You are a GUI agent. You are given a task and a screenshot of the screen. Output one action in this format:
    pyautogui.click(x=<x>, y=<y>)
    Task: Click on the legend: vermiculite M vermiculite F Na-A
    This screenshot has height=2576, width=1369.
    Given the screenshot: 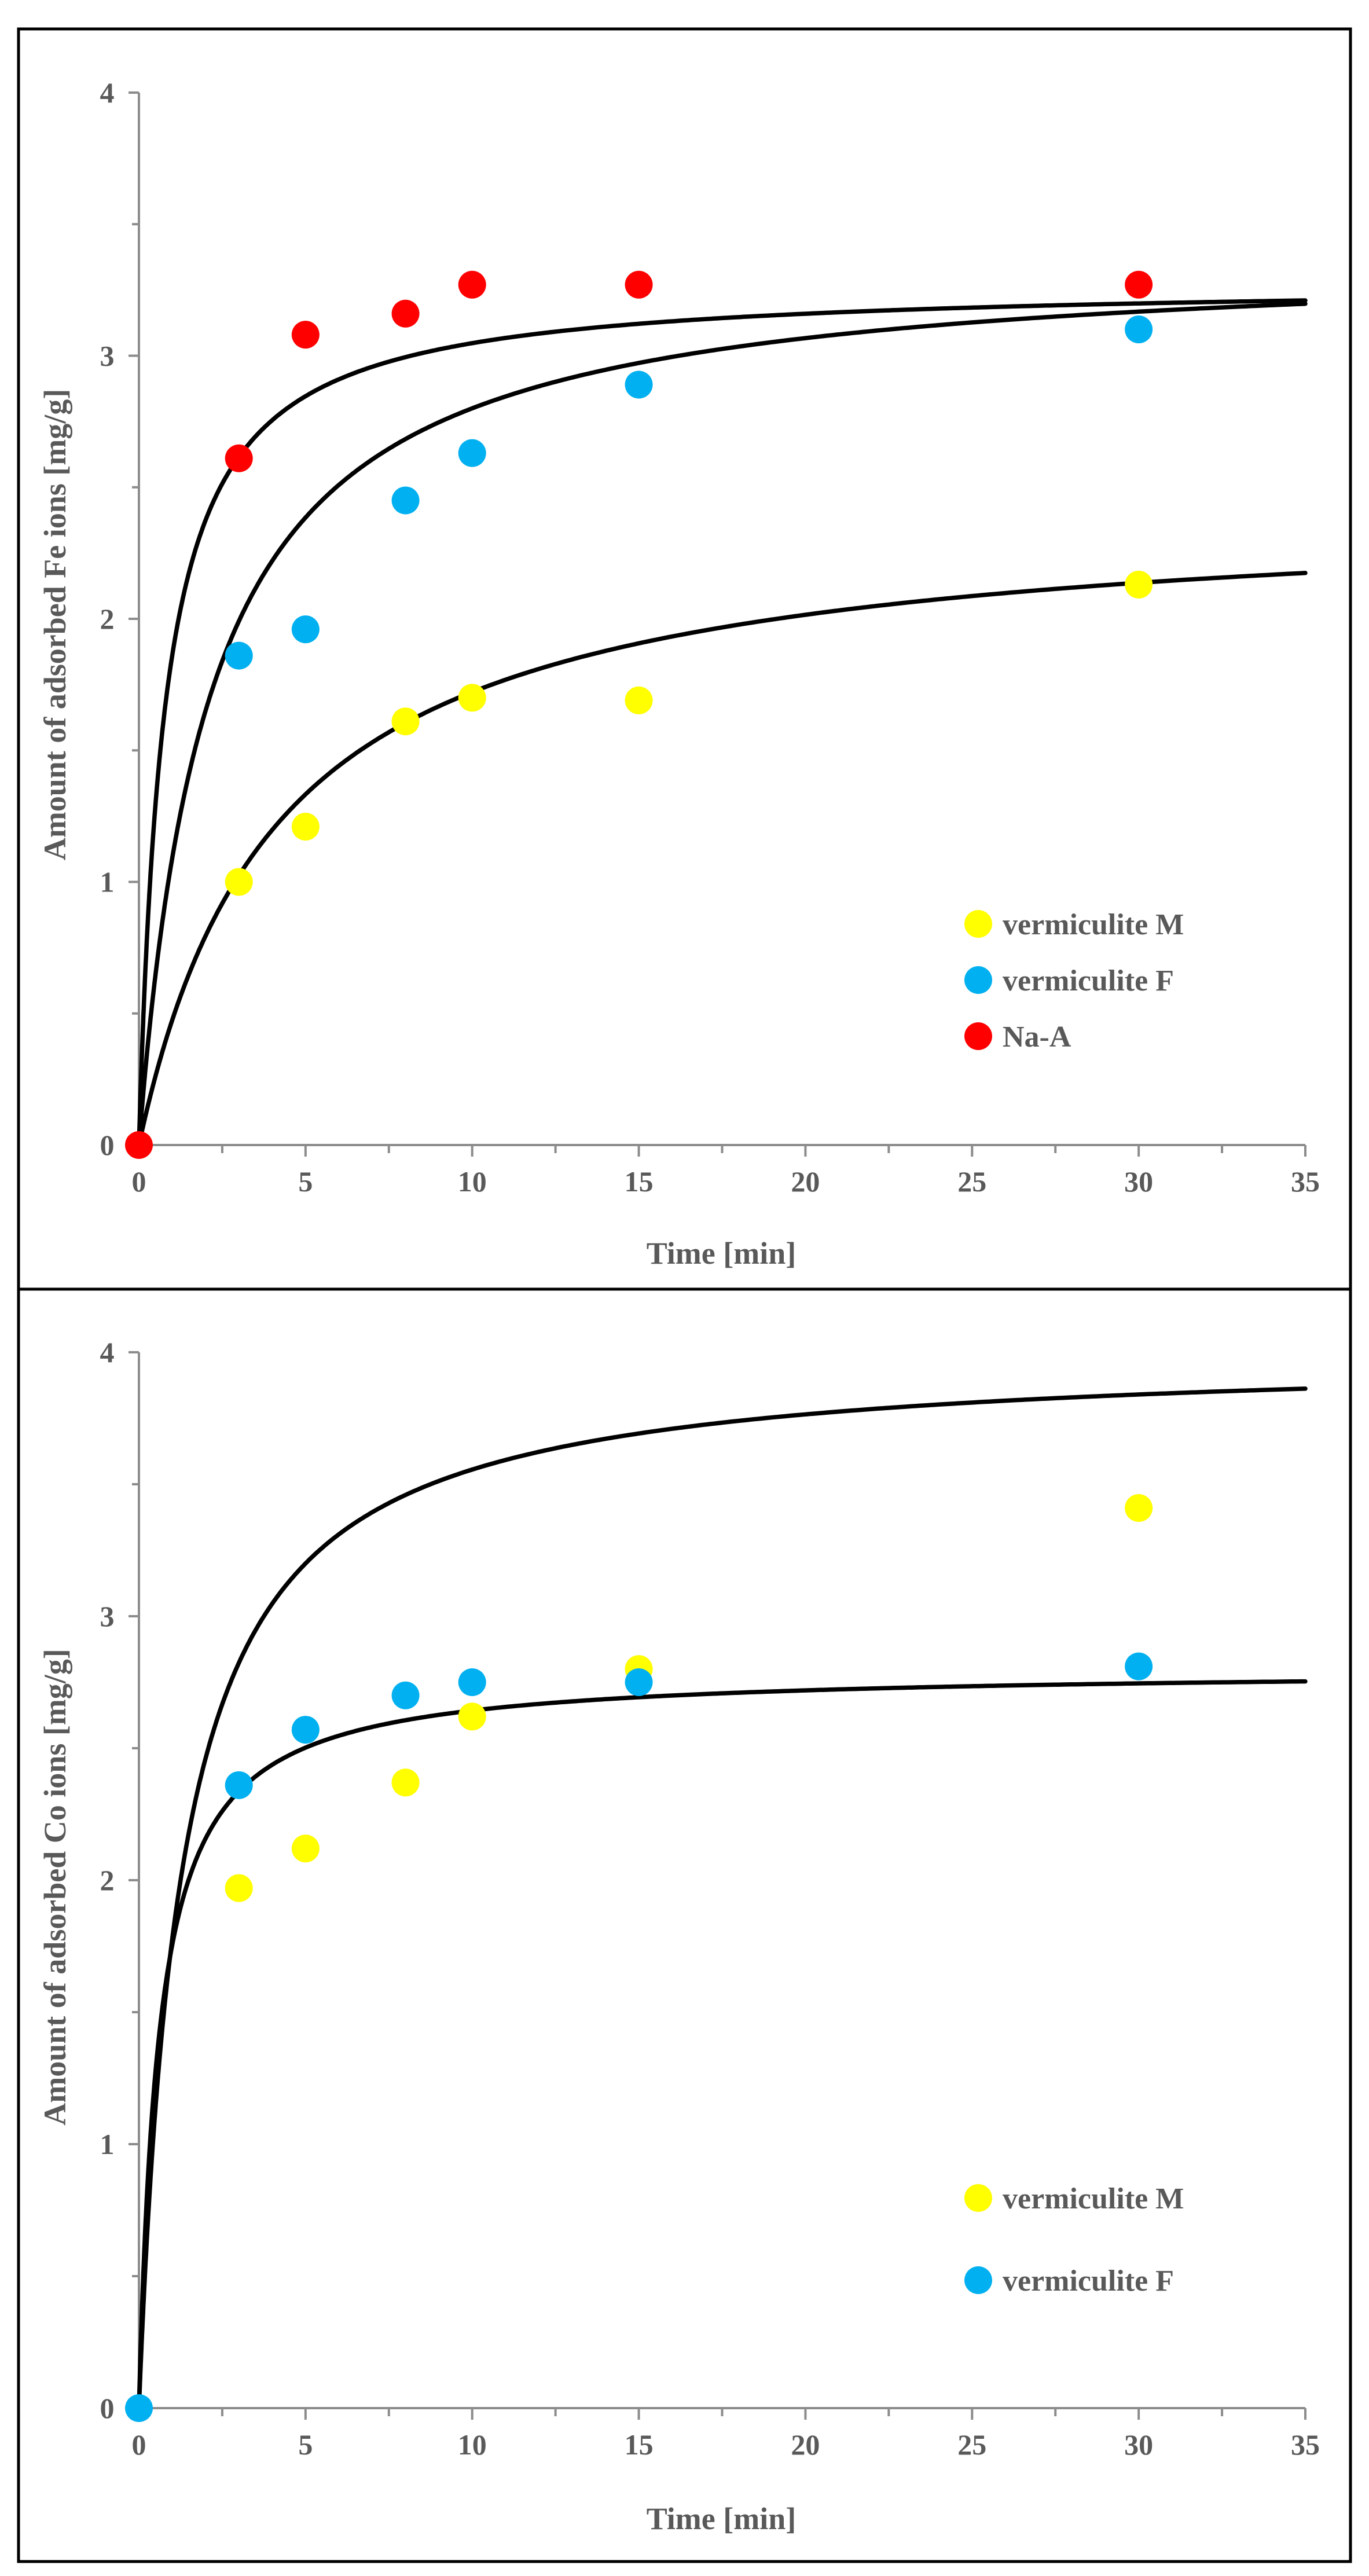 What is the action you would take?
    pyautogui.click(x=1074, y=981)
    